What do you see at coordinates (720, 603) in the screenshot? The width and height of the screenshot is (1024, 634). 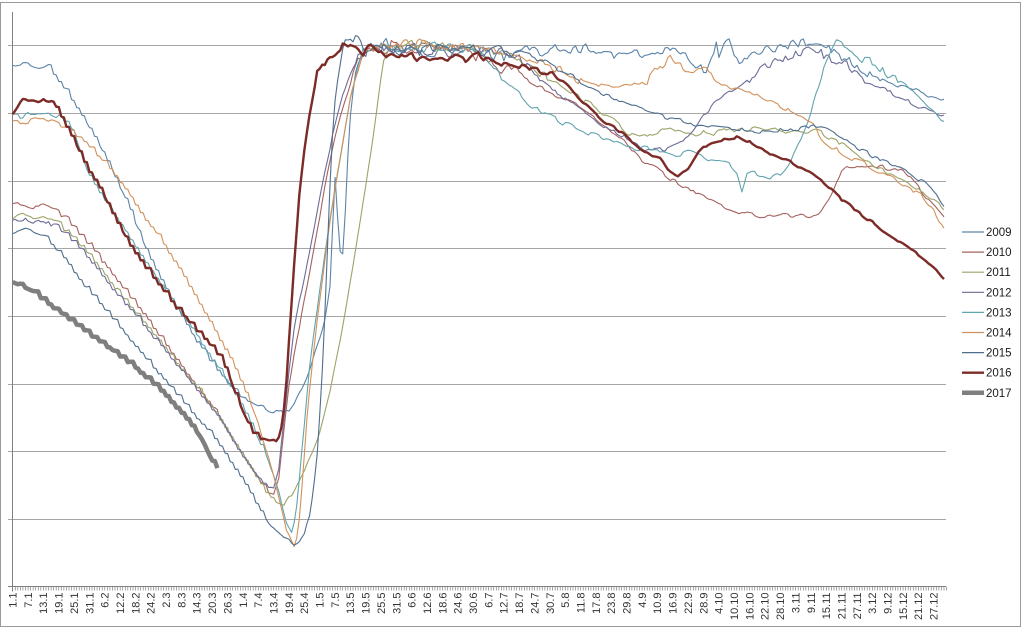 I see `svg-text: 4.10` at bounding box center [720, 603].